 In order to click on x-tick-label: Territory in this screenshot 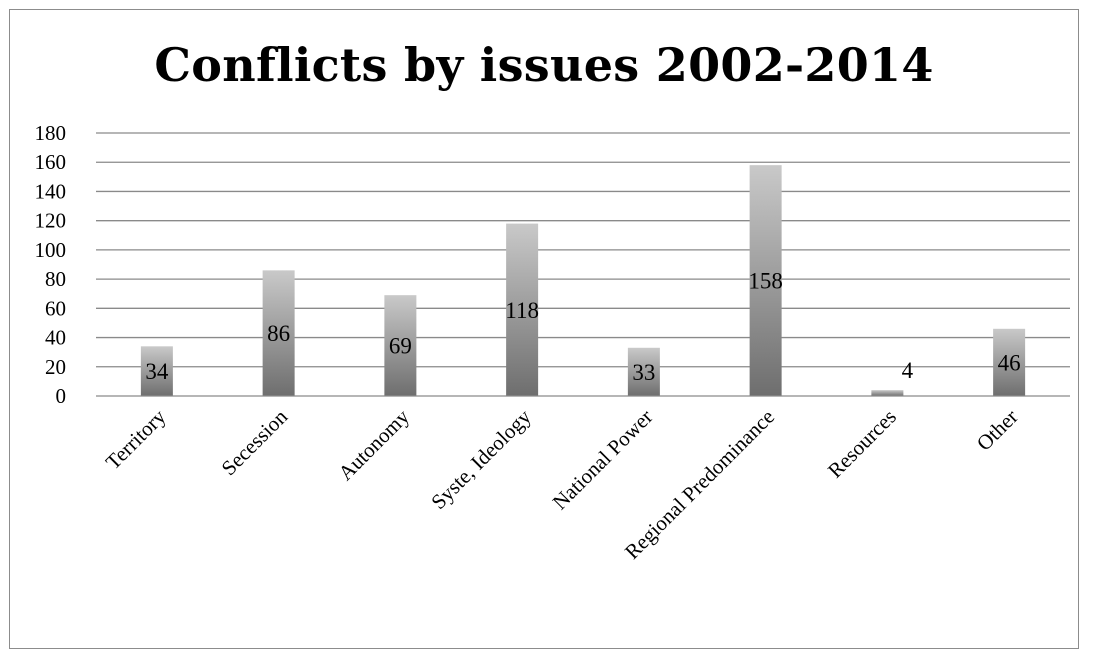, I will do `click(136, 439)`.